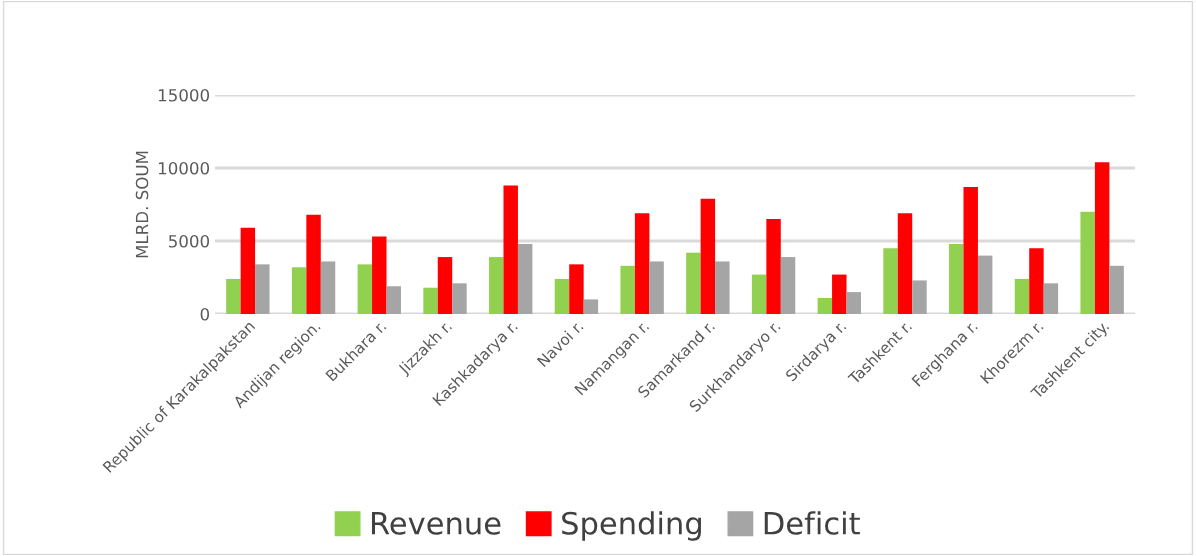  What do you see at coordinates (184, 95) in the screenshot?
I see `y-tick-label: 15000` at bounding box center [184, 95].